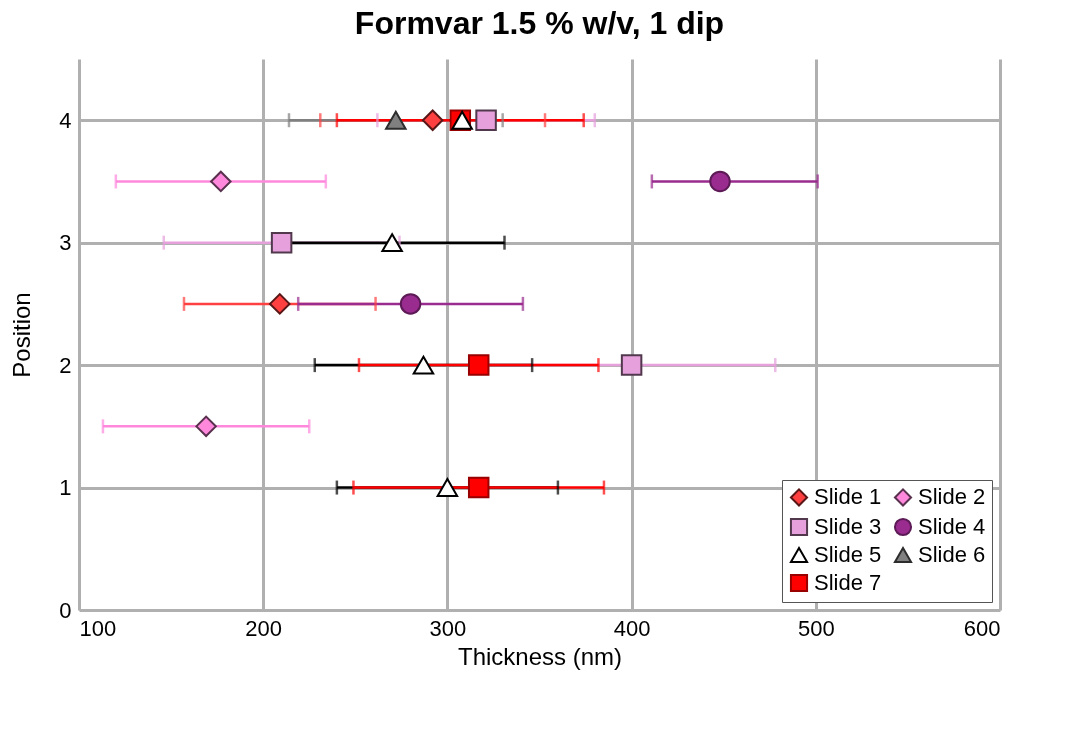  Describe the element at coordinates (65, 488) in the screenshot. I see `y-tick-label: 1` at that location.